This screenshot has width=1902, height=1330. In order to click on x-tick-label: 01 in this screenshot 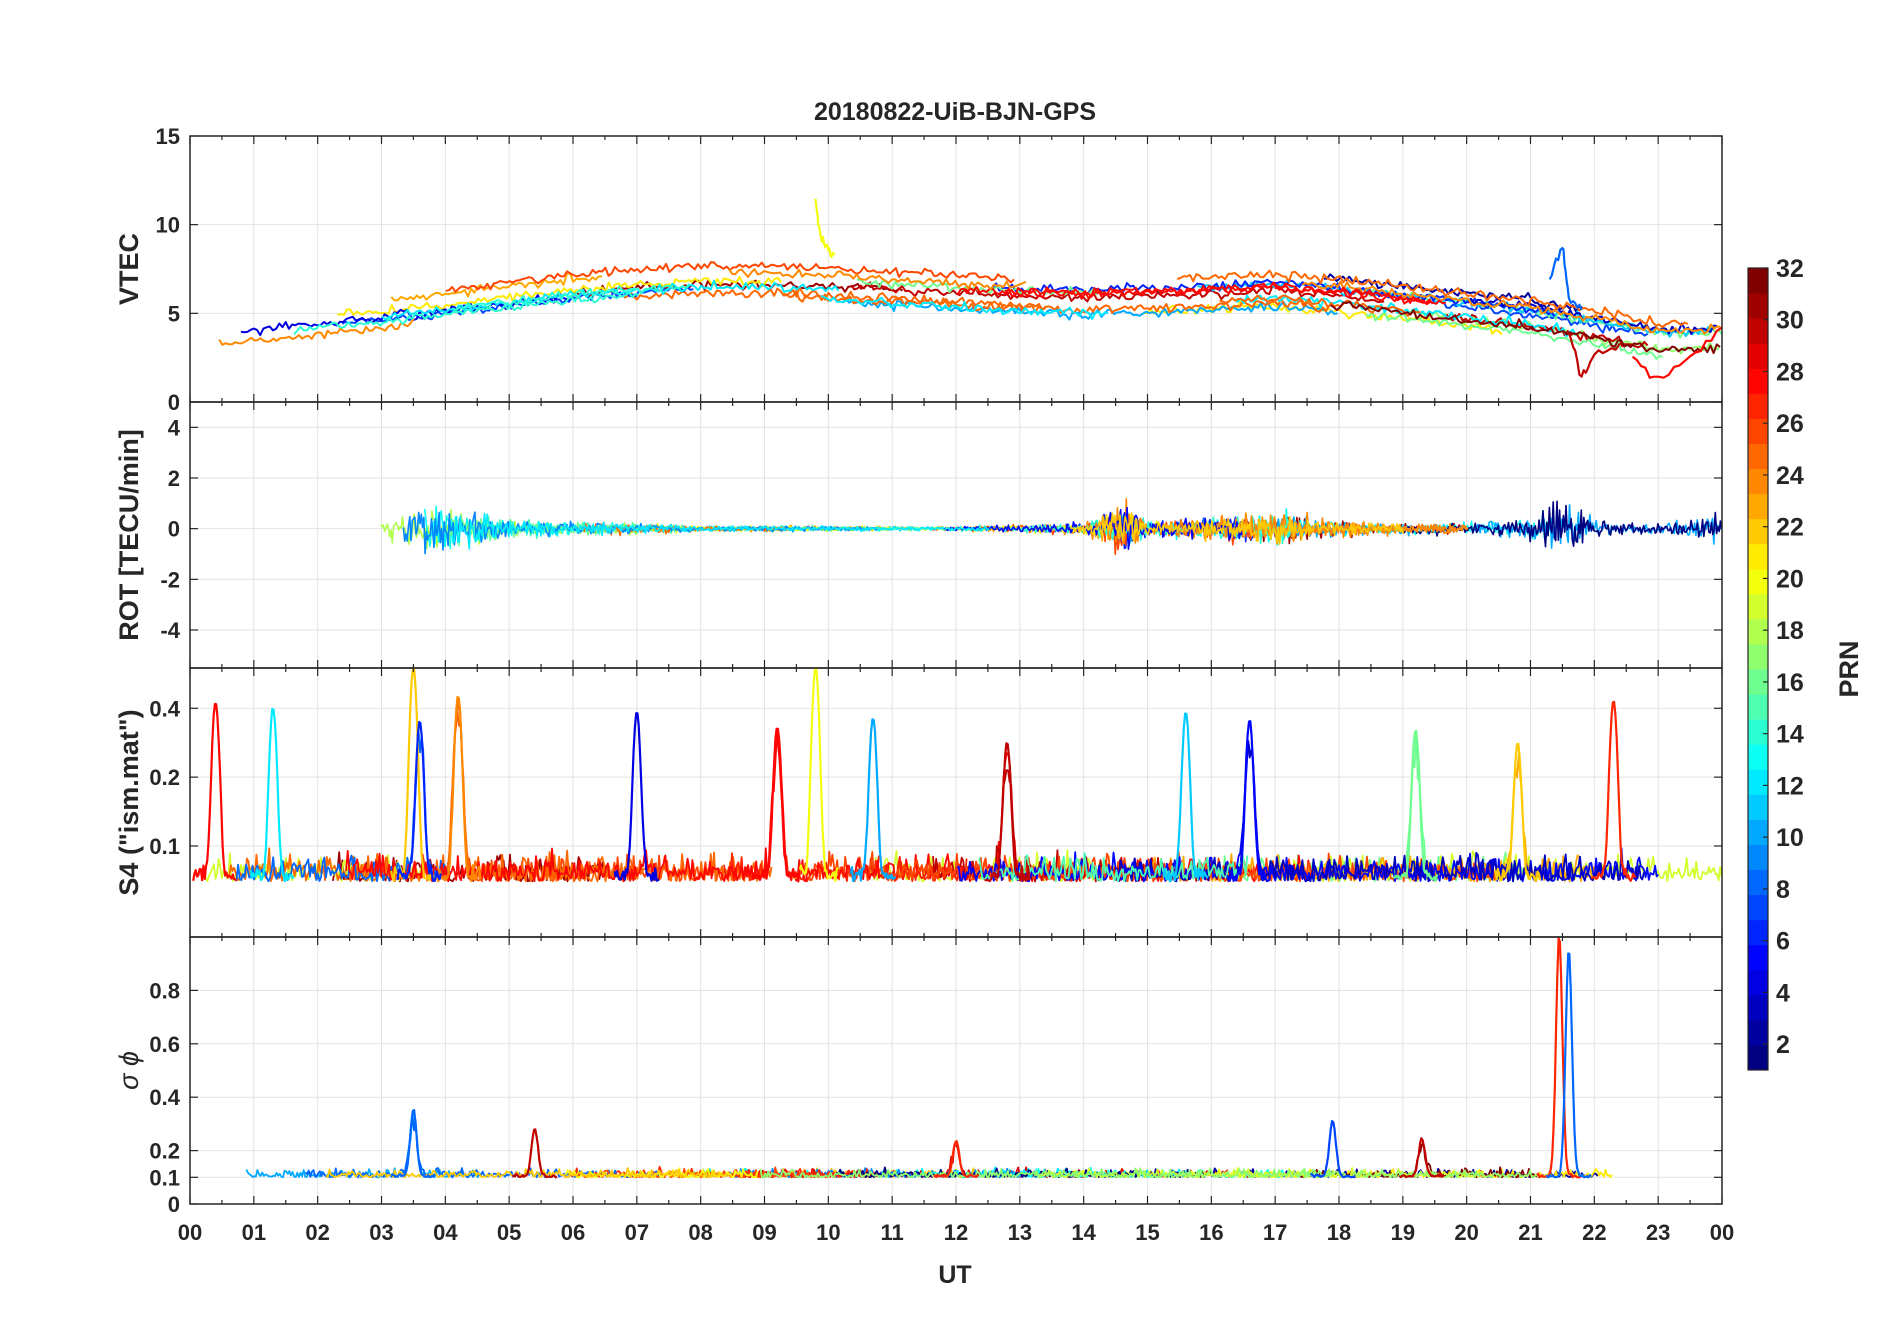, I will do `click(254, 1232)`.